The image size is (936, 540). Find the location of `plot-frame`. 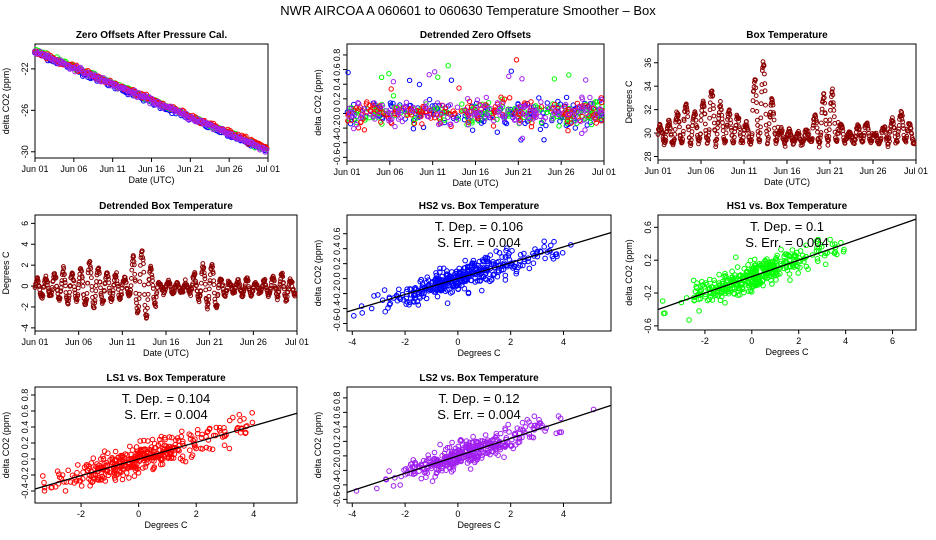

plot-frame is located at coordinates (479, 273).